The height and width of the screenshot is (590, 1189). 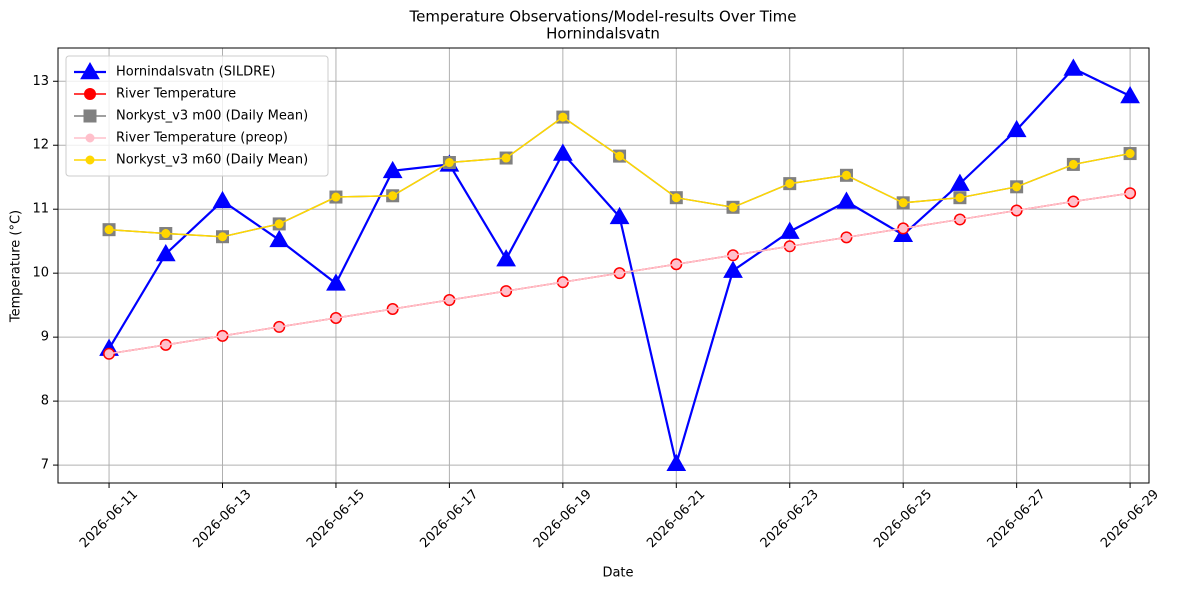 I want to click on legend-label: Norkyst_v3 m60 (Daily Mean), so click(x=212, y=160).